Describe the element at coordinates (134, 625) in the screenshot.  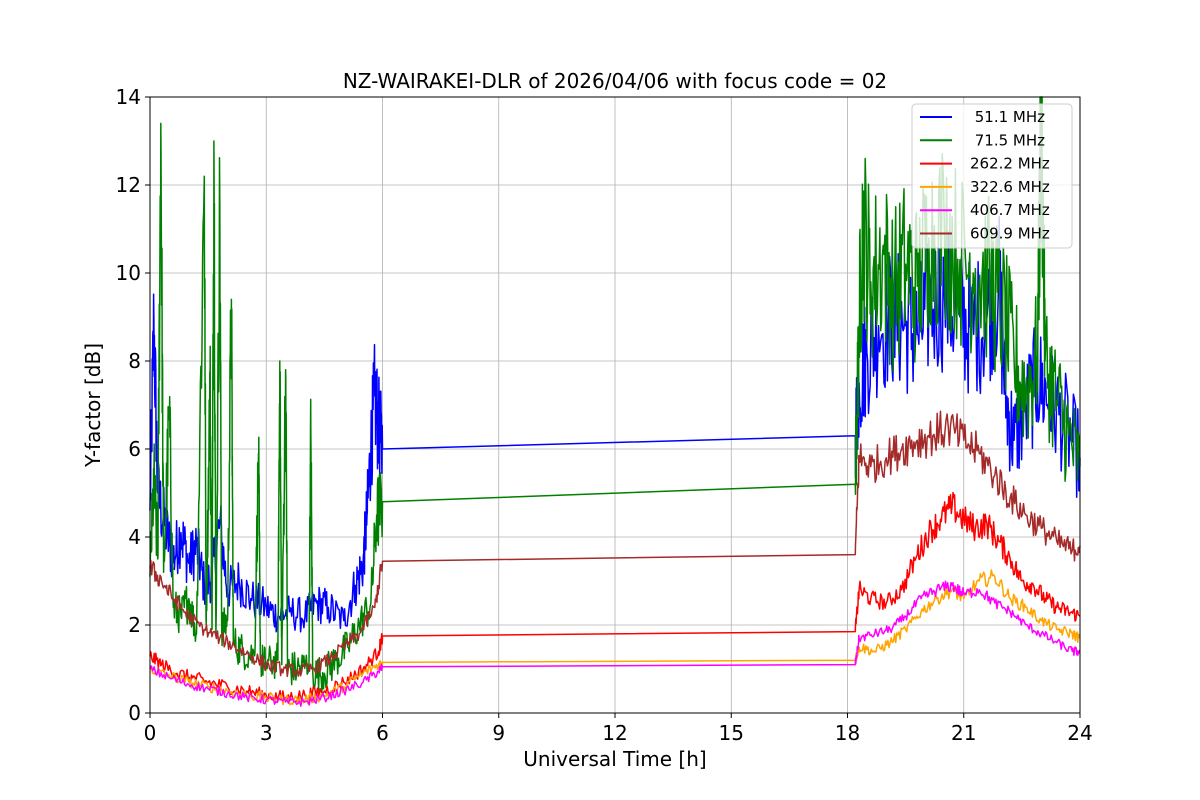
I see `y-tick-label: 2` at that location.